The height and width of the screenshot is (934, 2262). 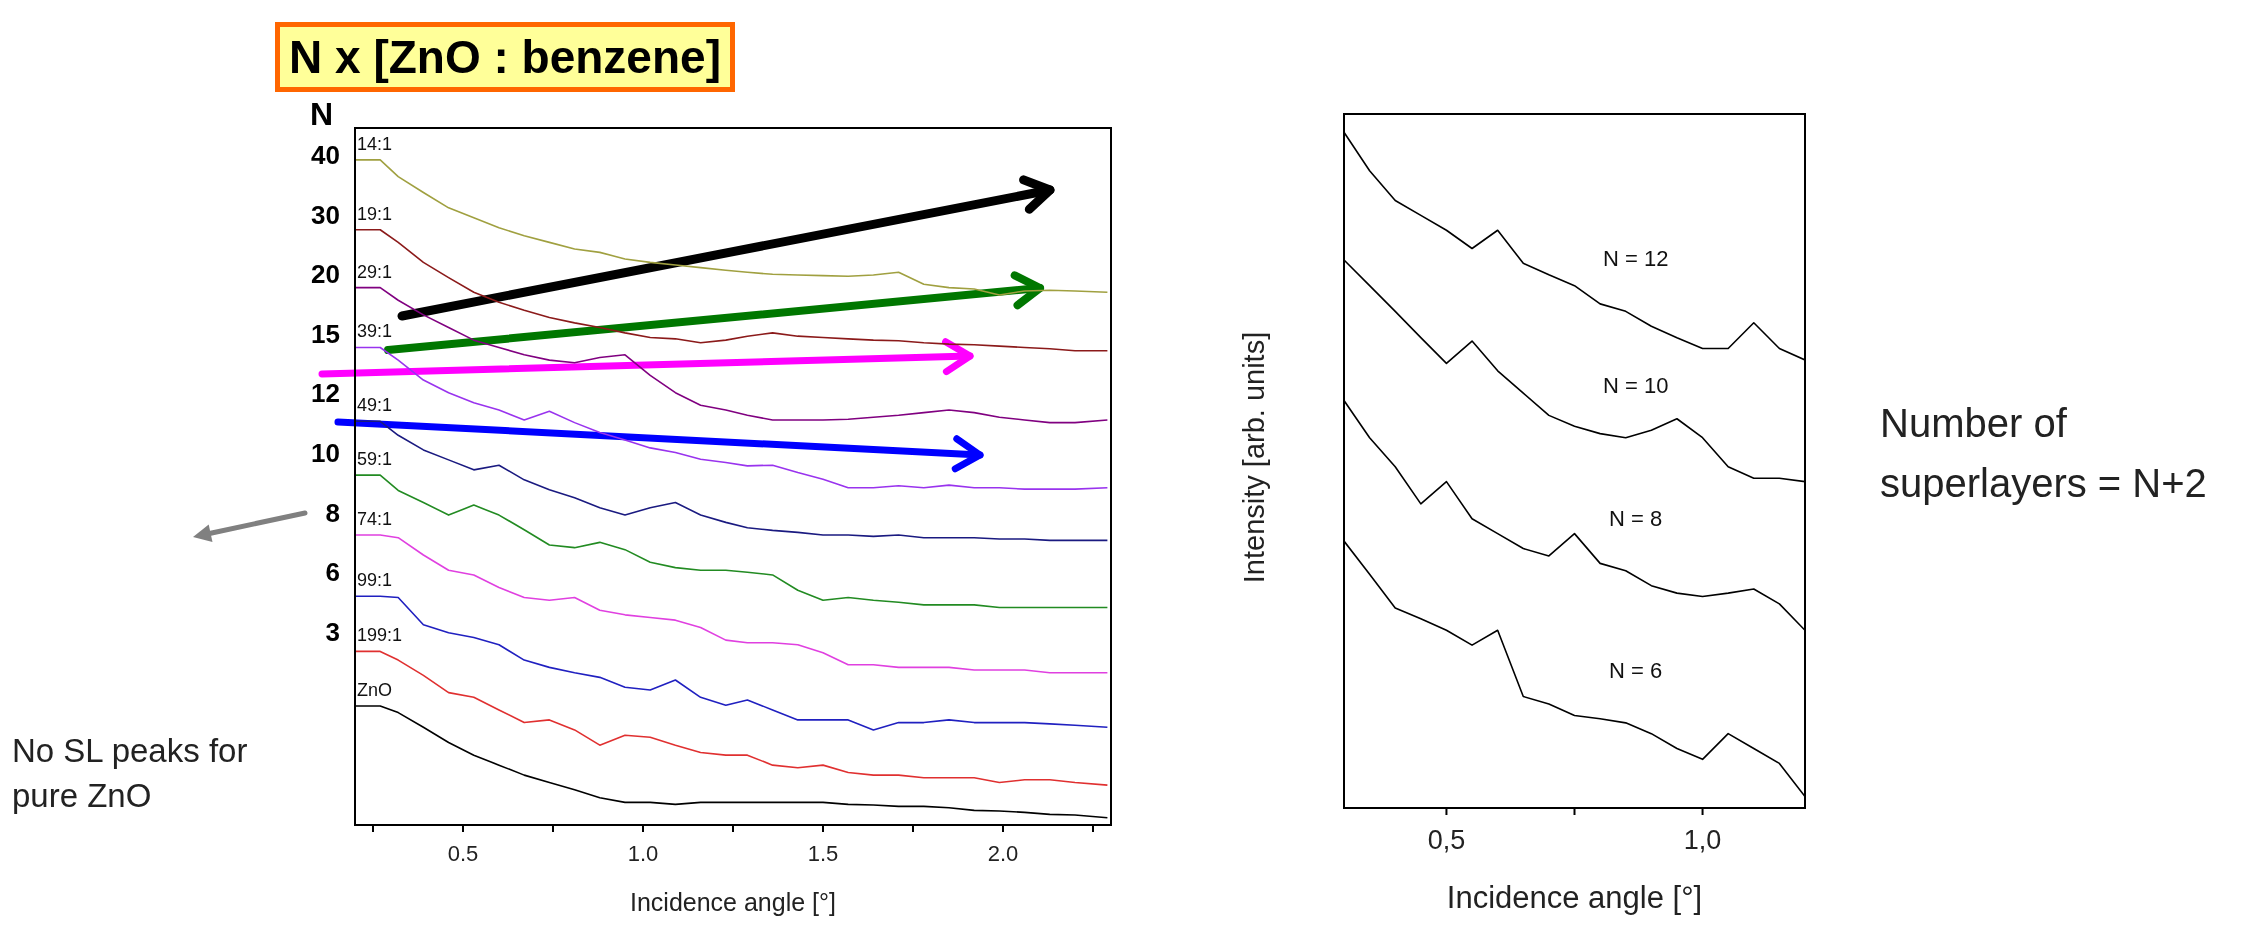 What do you see at coordinates (2044, 453) in the screenshot?
I see `text: Number of superlayers = N+2` at bounding box center [2044, 453].